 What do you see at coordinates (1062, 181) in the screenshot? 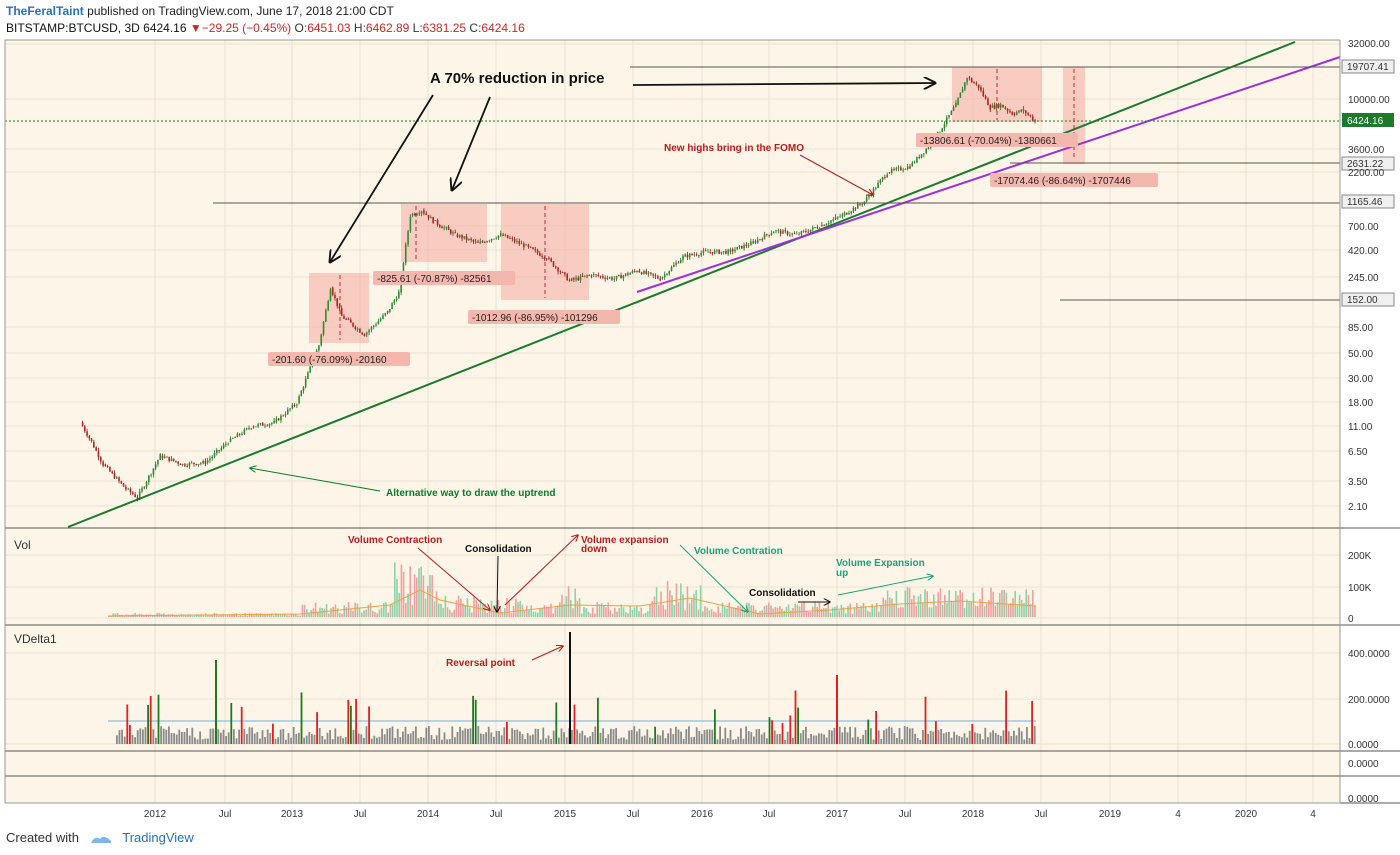
I see `measure-label-2018b: -17074.46 (-86.64%) -1707446` at bounding box center [1062, 181].